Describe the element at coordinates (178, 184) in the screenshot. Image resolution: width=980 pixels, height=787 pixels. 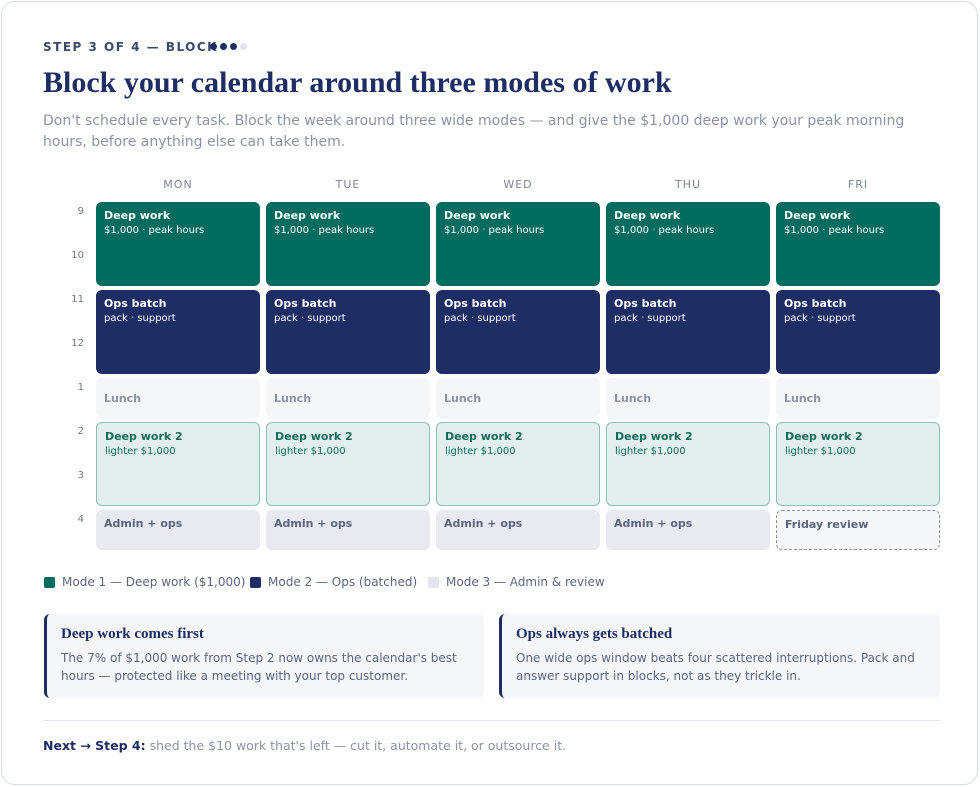
I see `day-label: MON` at that location.